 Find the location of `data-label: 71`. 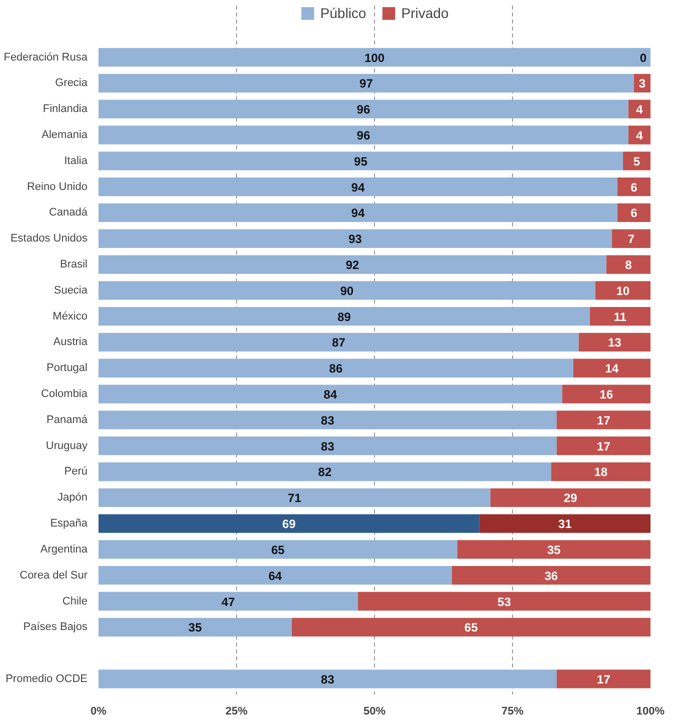

data-label: 71 is located at coordinates (295, 498).